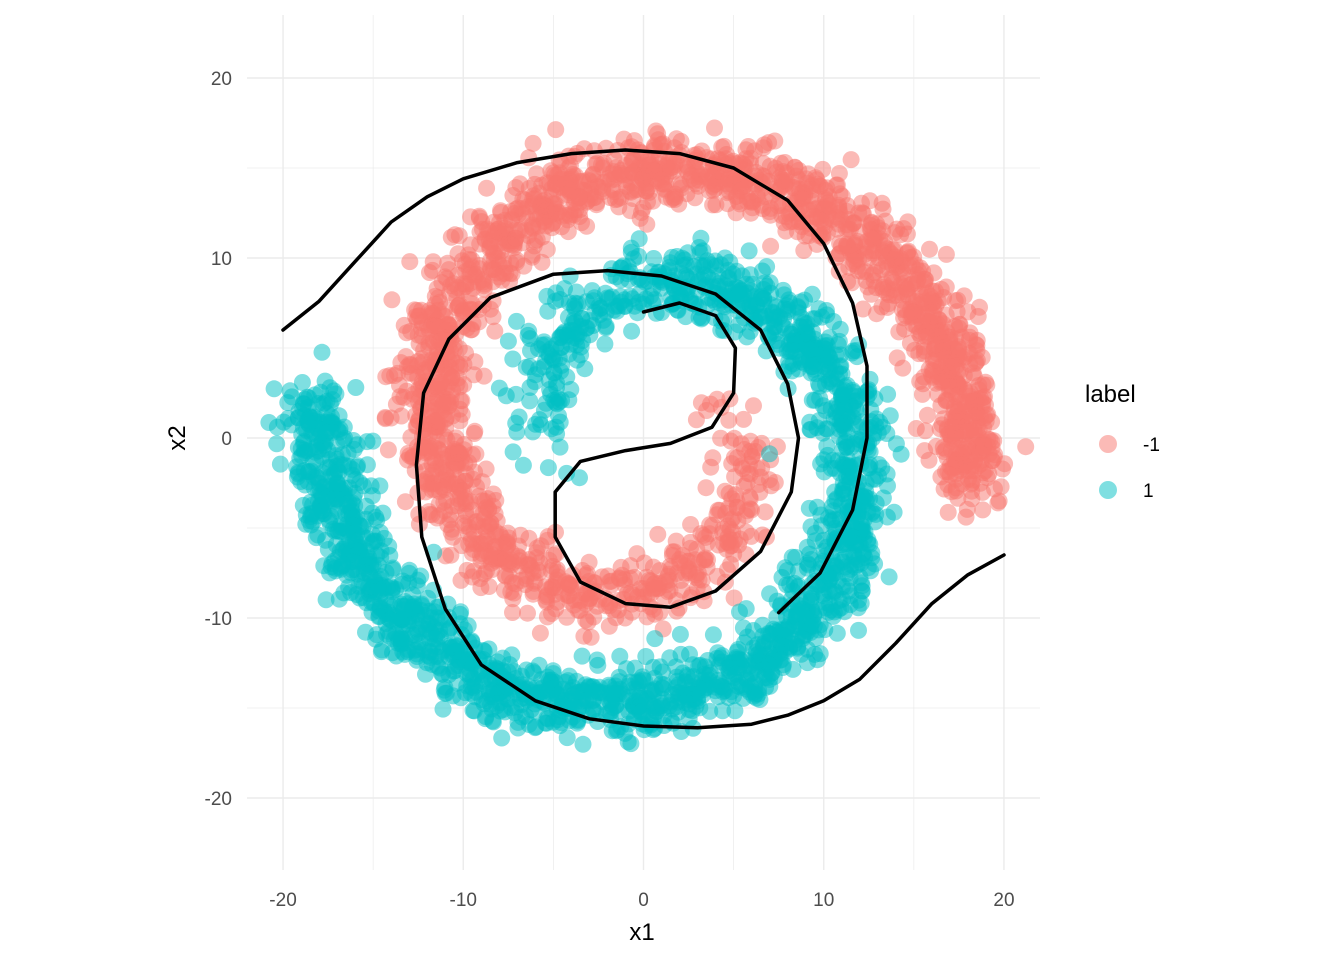  Describe the element at coordinates (282, 900) in the screenshot. I see `x-tick-label: -20` at that location.